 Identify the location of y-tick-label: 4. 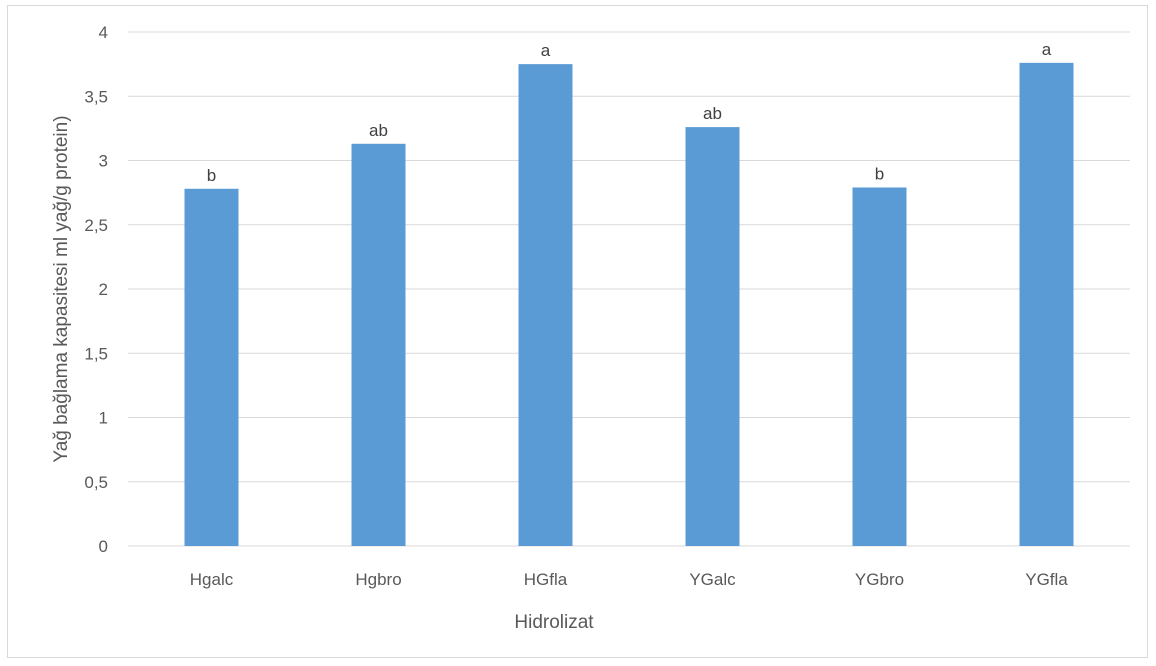
(103, 32).